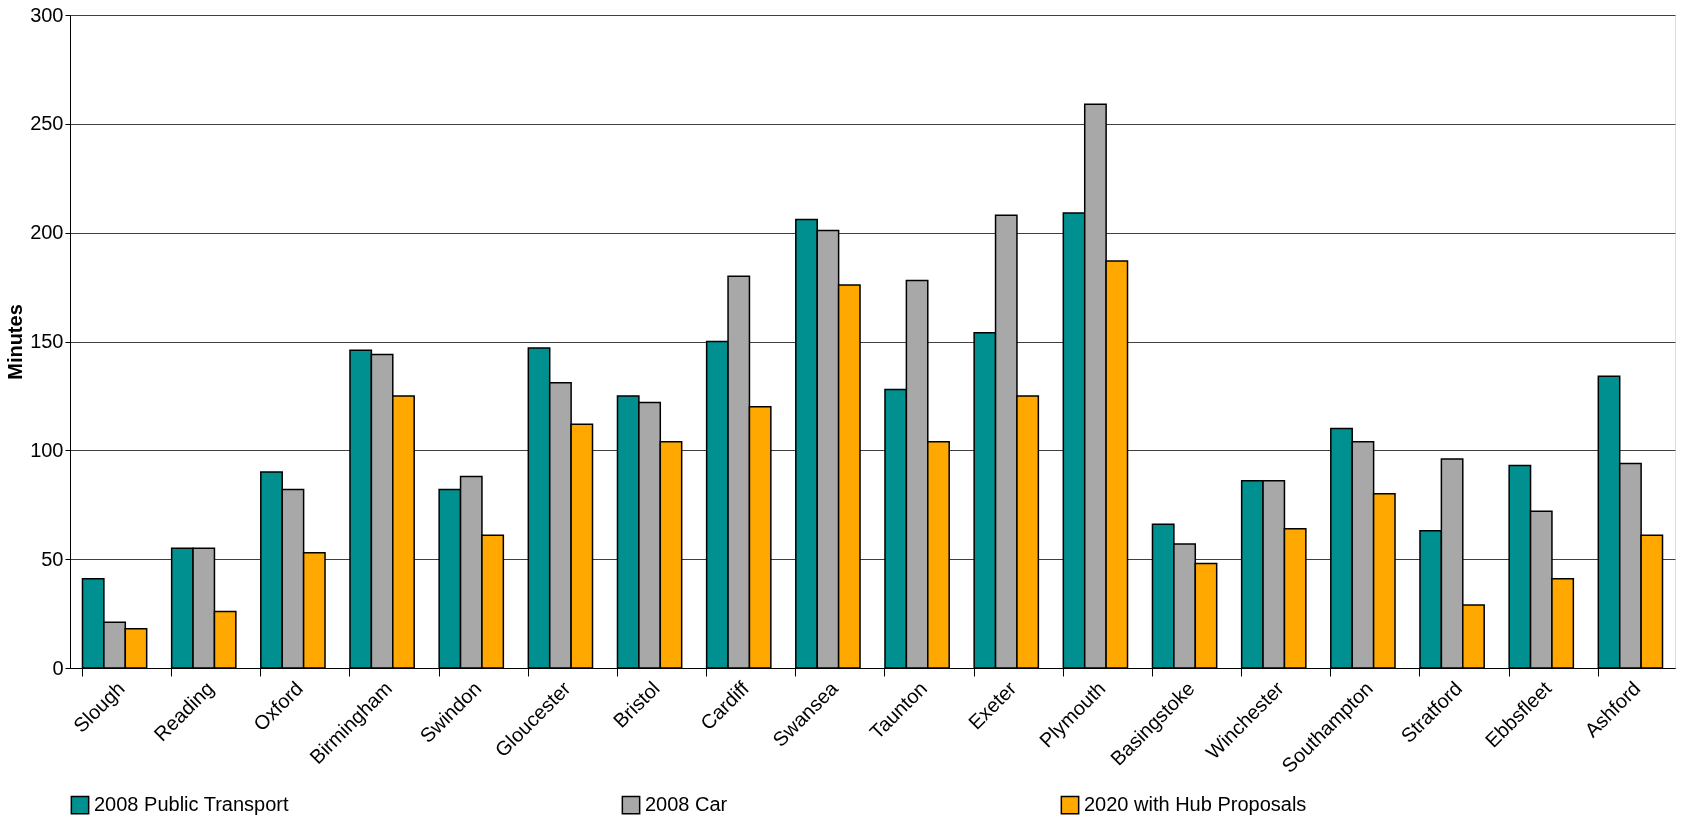  I want to click on y-tick-label: 300, so click(47, 14).